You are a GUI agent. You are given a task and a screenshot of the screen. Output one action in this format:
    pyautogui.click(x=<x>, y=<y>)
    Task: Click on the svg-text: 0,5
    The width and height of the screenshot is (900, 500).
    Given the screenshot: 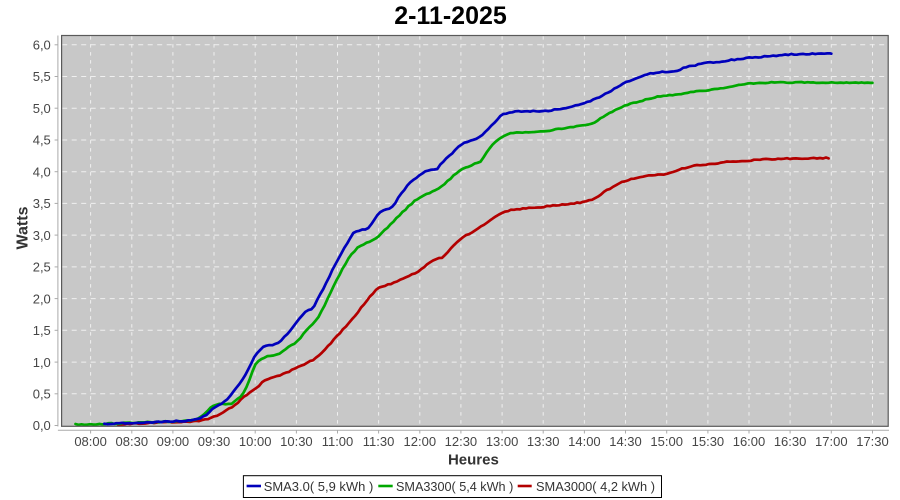 What is the action you would take?
    pyautogui.click(x=42, y=394)
    